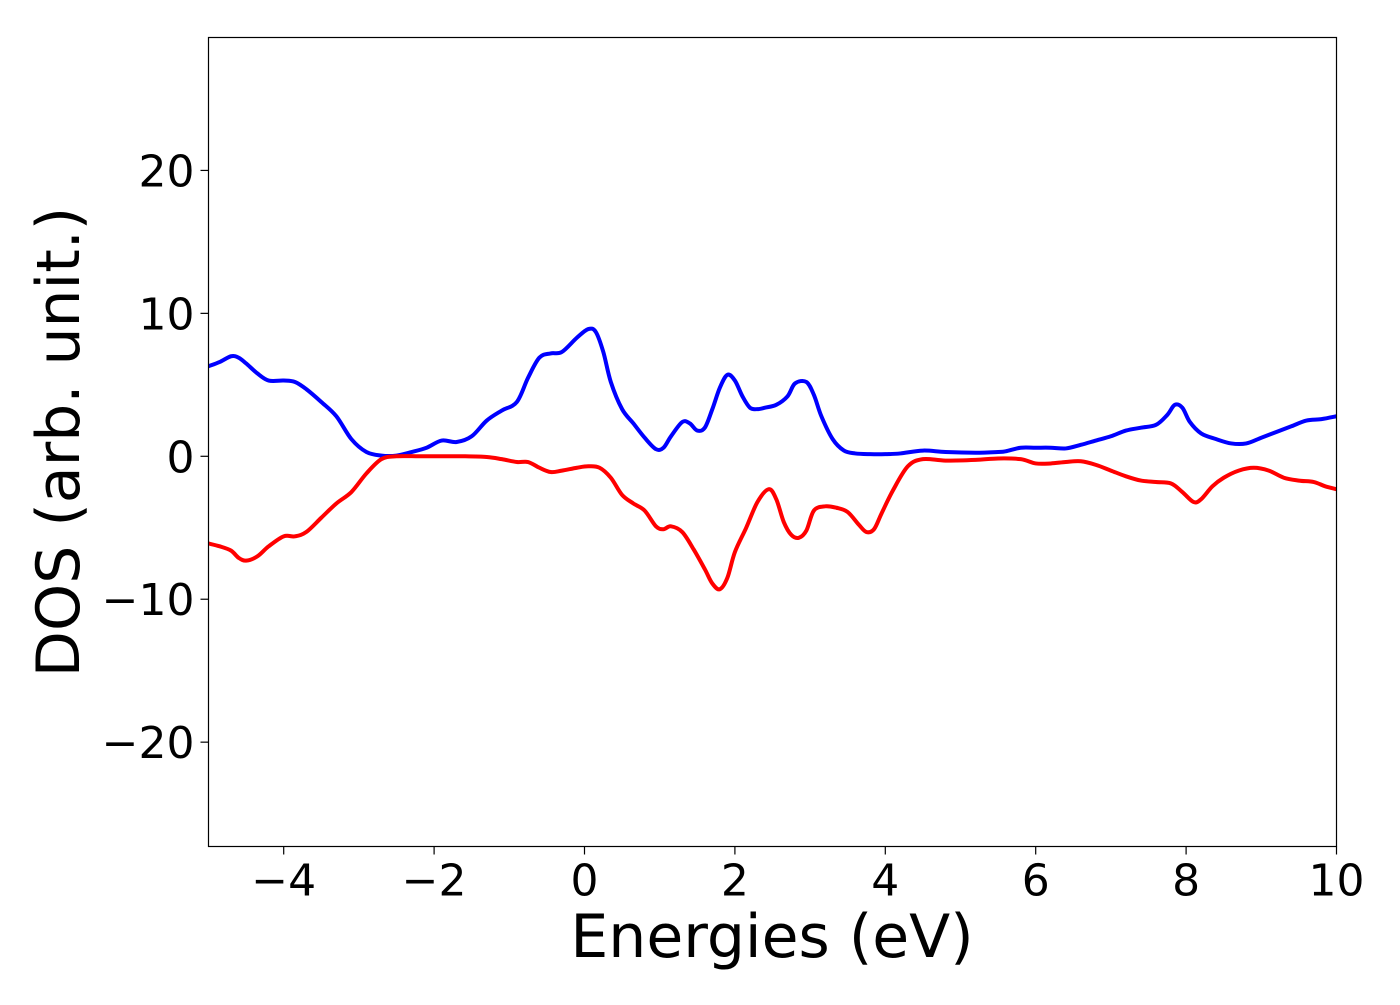 This screenshot has width=1400, height=1005. I want to click on x-axis-ticks: −4 −2 0 2 4 6 8 10, so click(808, 876).